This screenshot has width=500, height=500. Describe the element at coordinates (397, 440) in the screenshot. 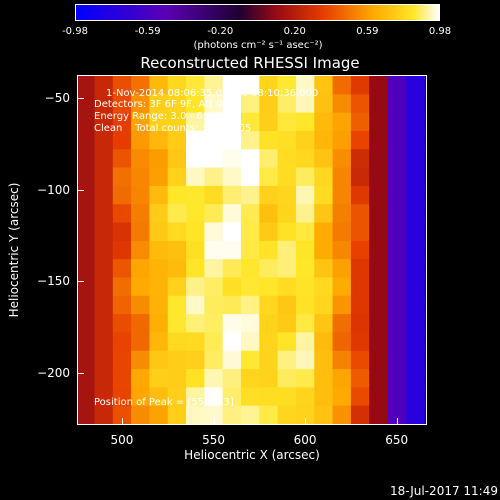

I see `x-tick-label: 650` at that location.